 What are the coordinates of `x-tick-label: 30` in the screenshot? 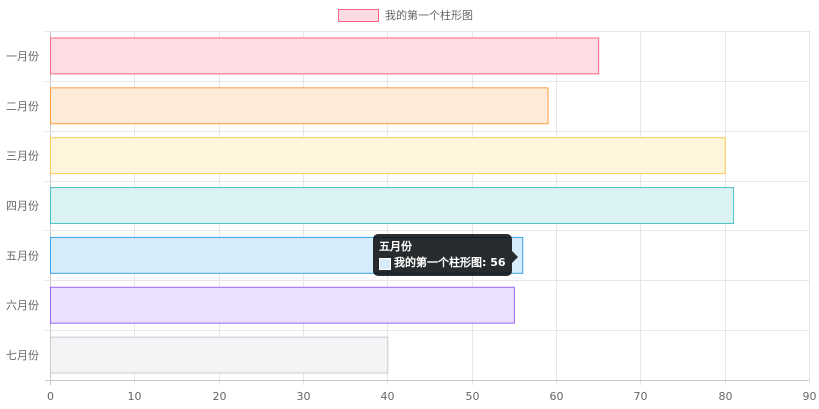 It's located at (304, 396).